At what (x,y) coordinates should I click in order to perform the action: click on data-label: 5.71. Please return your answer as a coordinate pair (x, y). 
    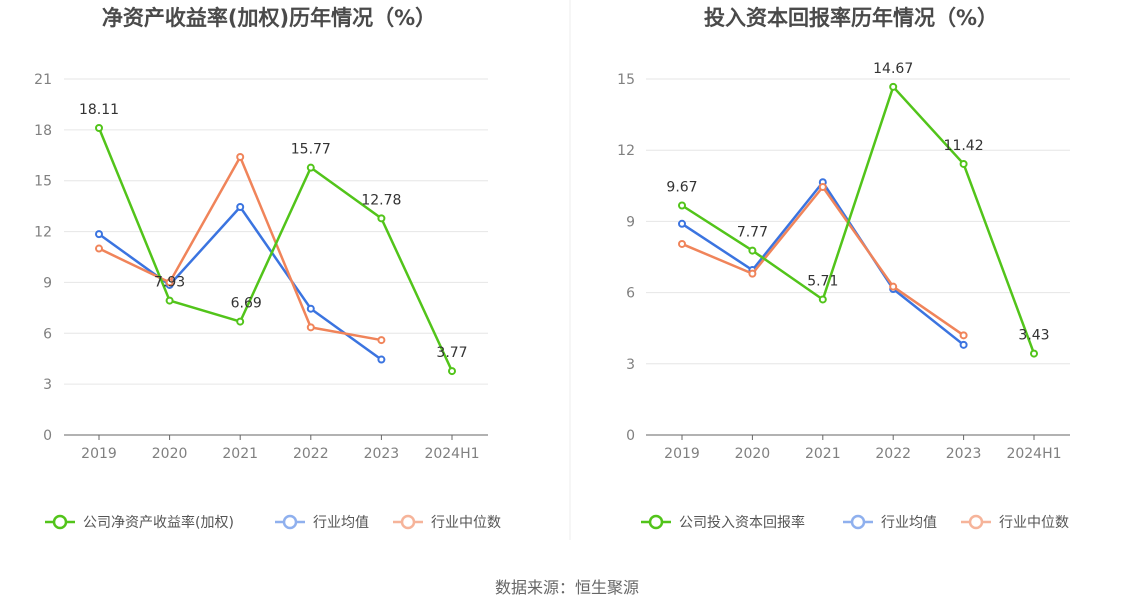
    Looking at the image, I should click on (822, 281).